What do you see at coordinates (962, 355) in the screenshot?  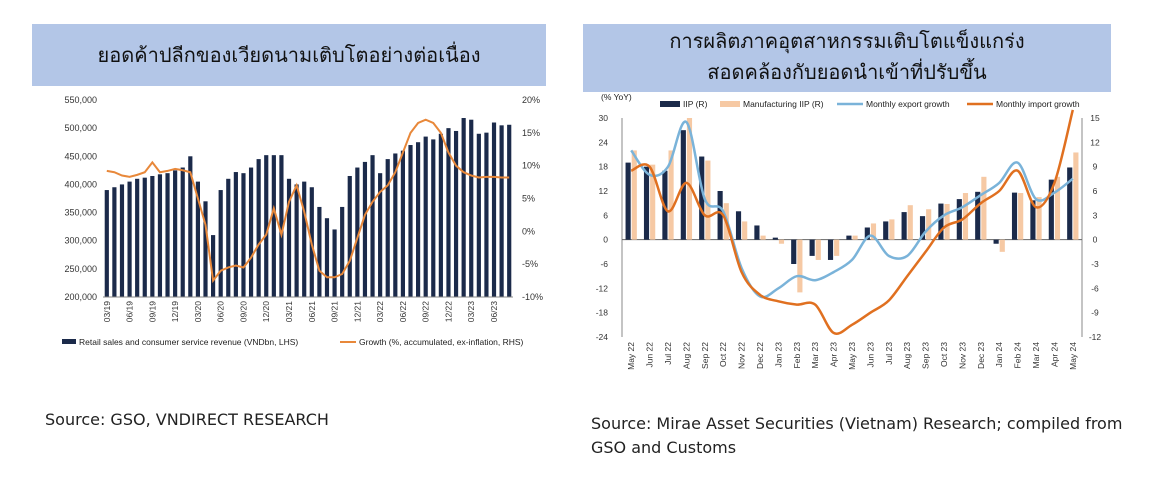 I see `x-tick-label: Nov 23` at bounding box center [962, 355].